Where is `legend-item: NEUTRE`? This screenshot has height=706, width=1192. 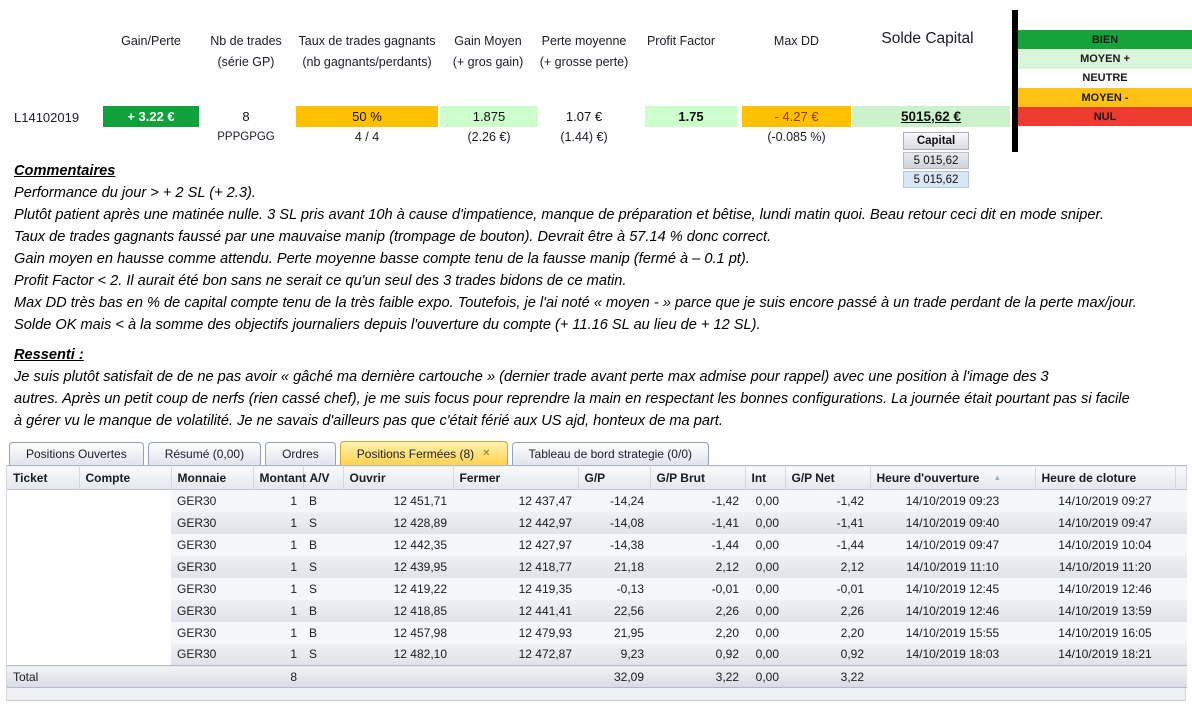 legend-item: NEUTRE is located at coordinates (1105, 78).